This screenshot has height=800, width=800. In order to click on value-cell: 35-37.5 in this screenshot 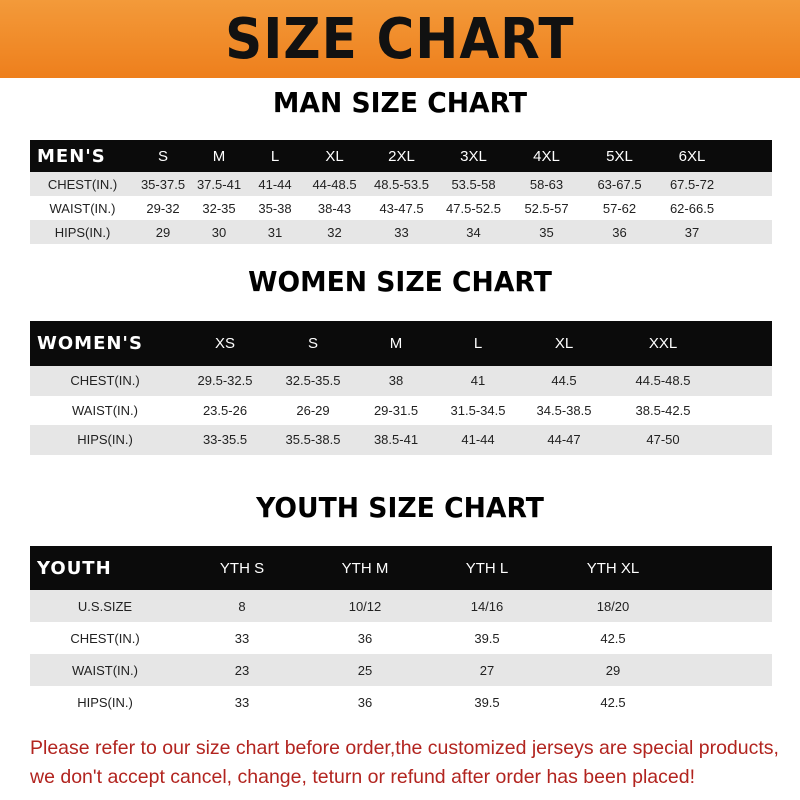, I will do `click(163, 184)`.